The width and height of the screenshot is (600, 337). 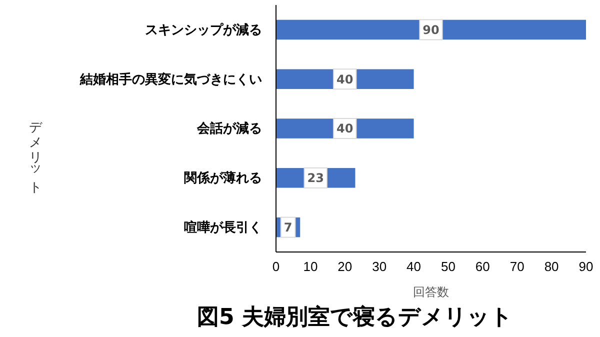 I want to click on data-label: 7, so click(x=288, y=227).